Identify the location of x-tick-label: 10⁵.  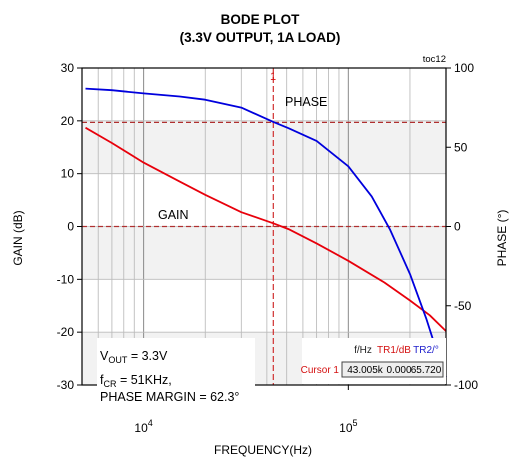
(348, 426).